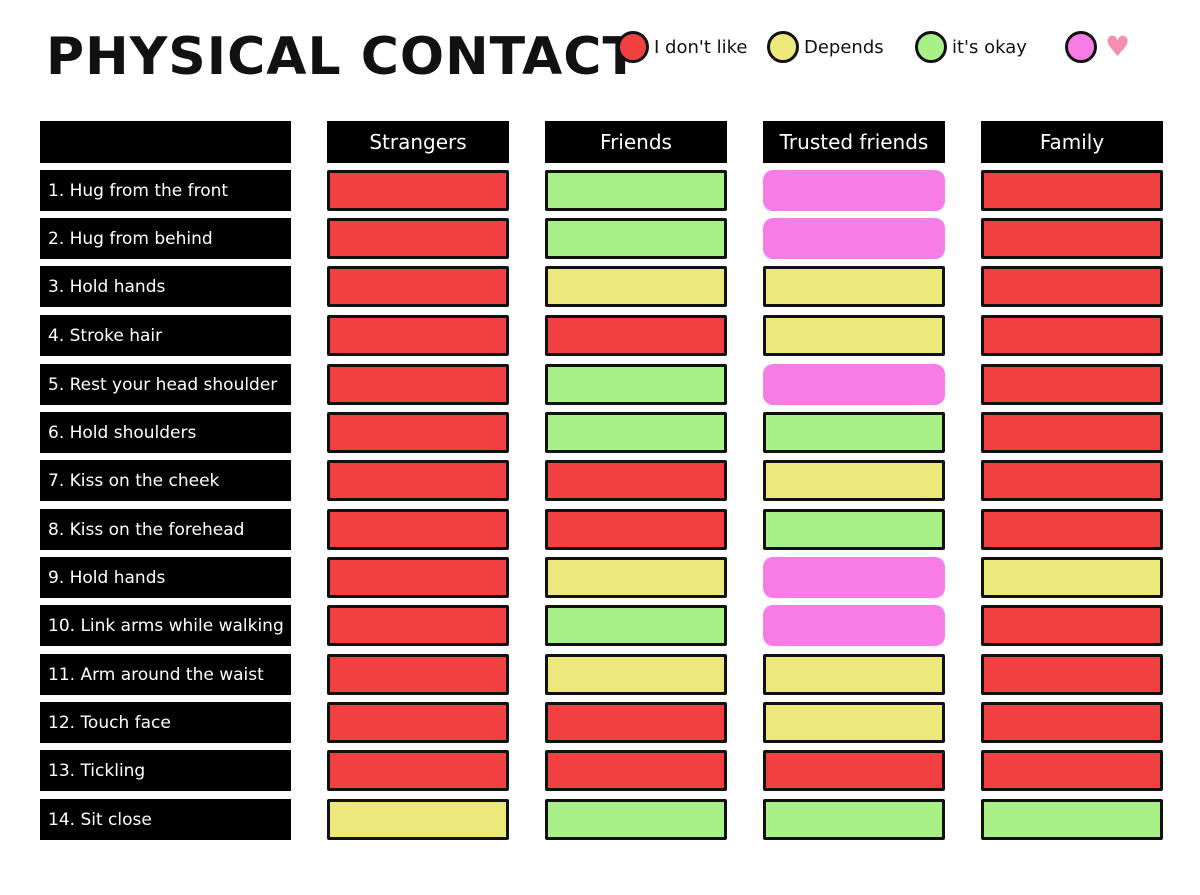 The image size is (1200, 895). What do you see at coordinates (165, 238) in the screenshot?
I see `row-label: 2. Hug from behind` at bounding box center [165, 238].